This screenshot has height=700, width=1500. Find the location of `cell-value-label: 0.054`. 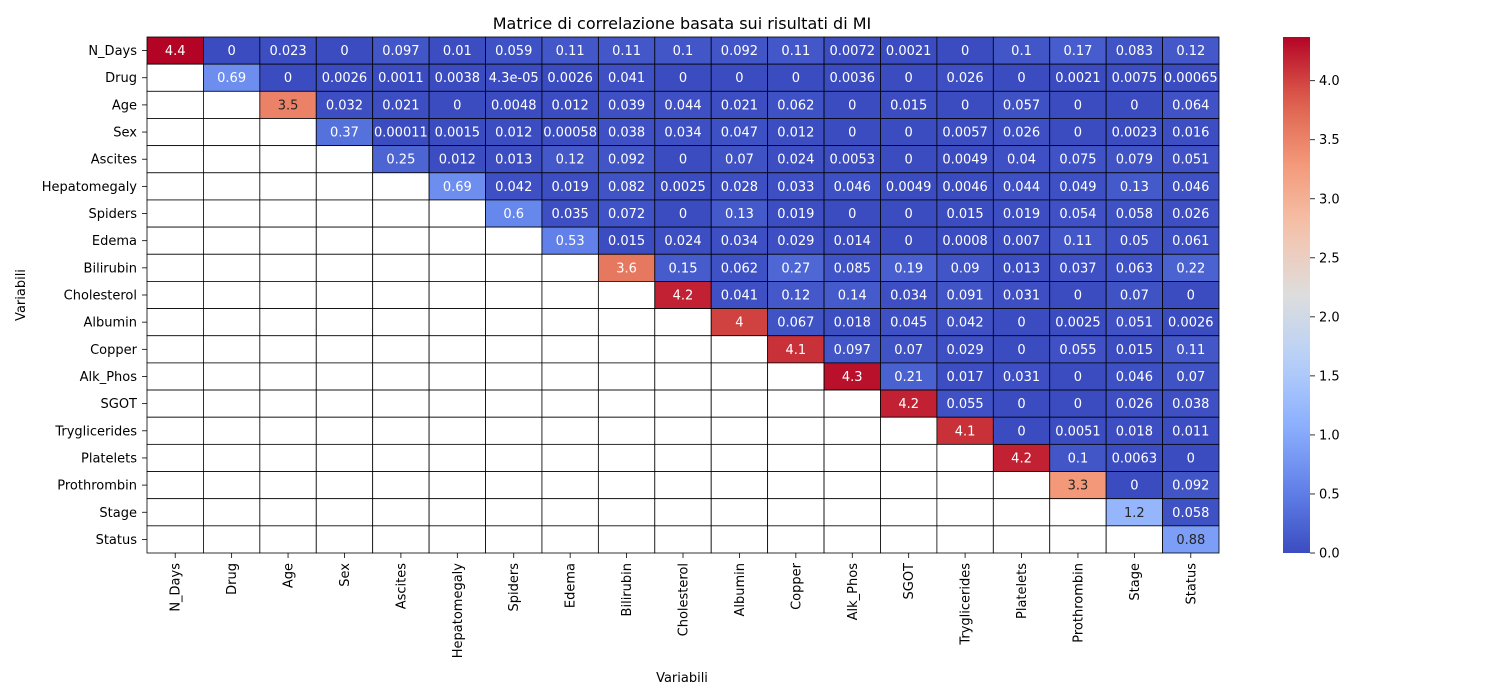

cell-value-label: 0.054 is located at coordinates (1077, 214).